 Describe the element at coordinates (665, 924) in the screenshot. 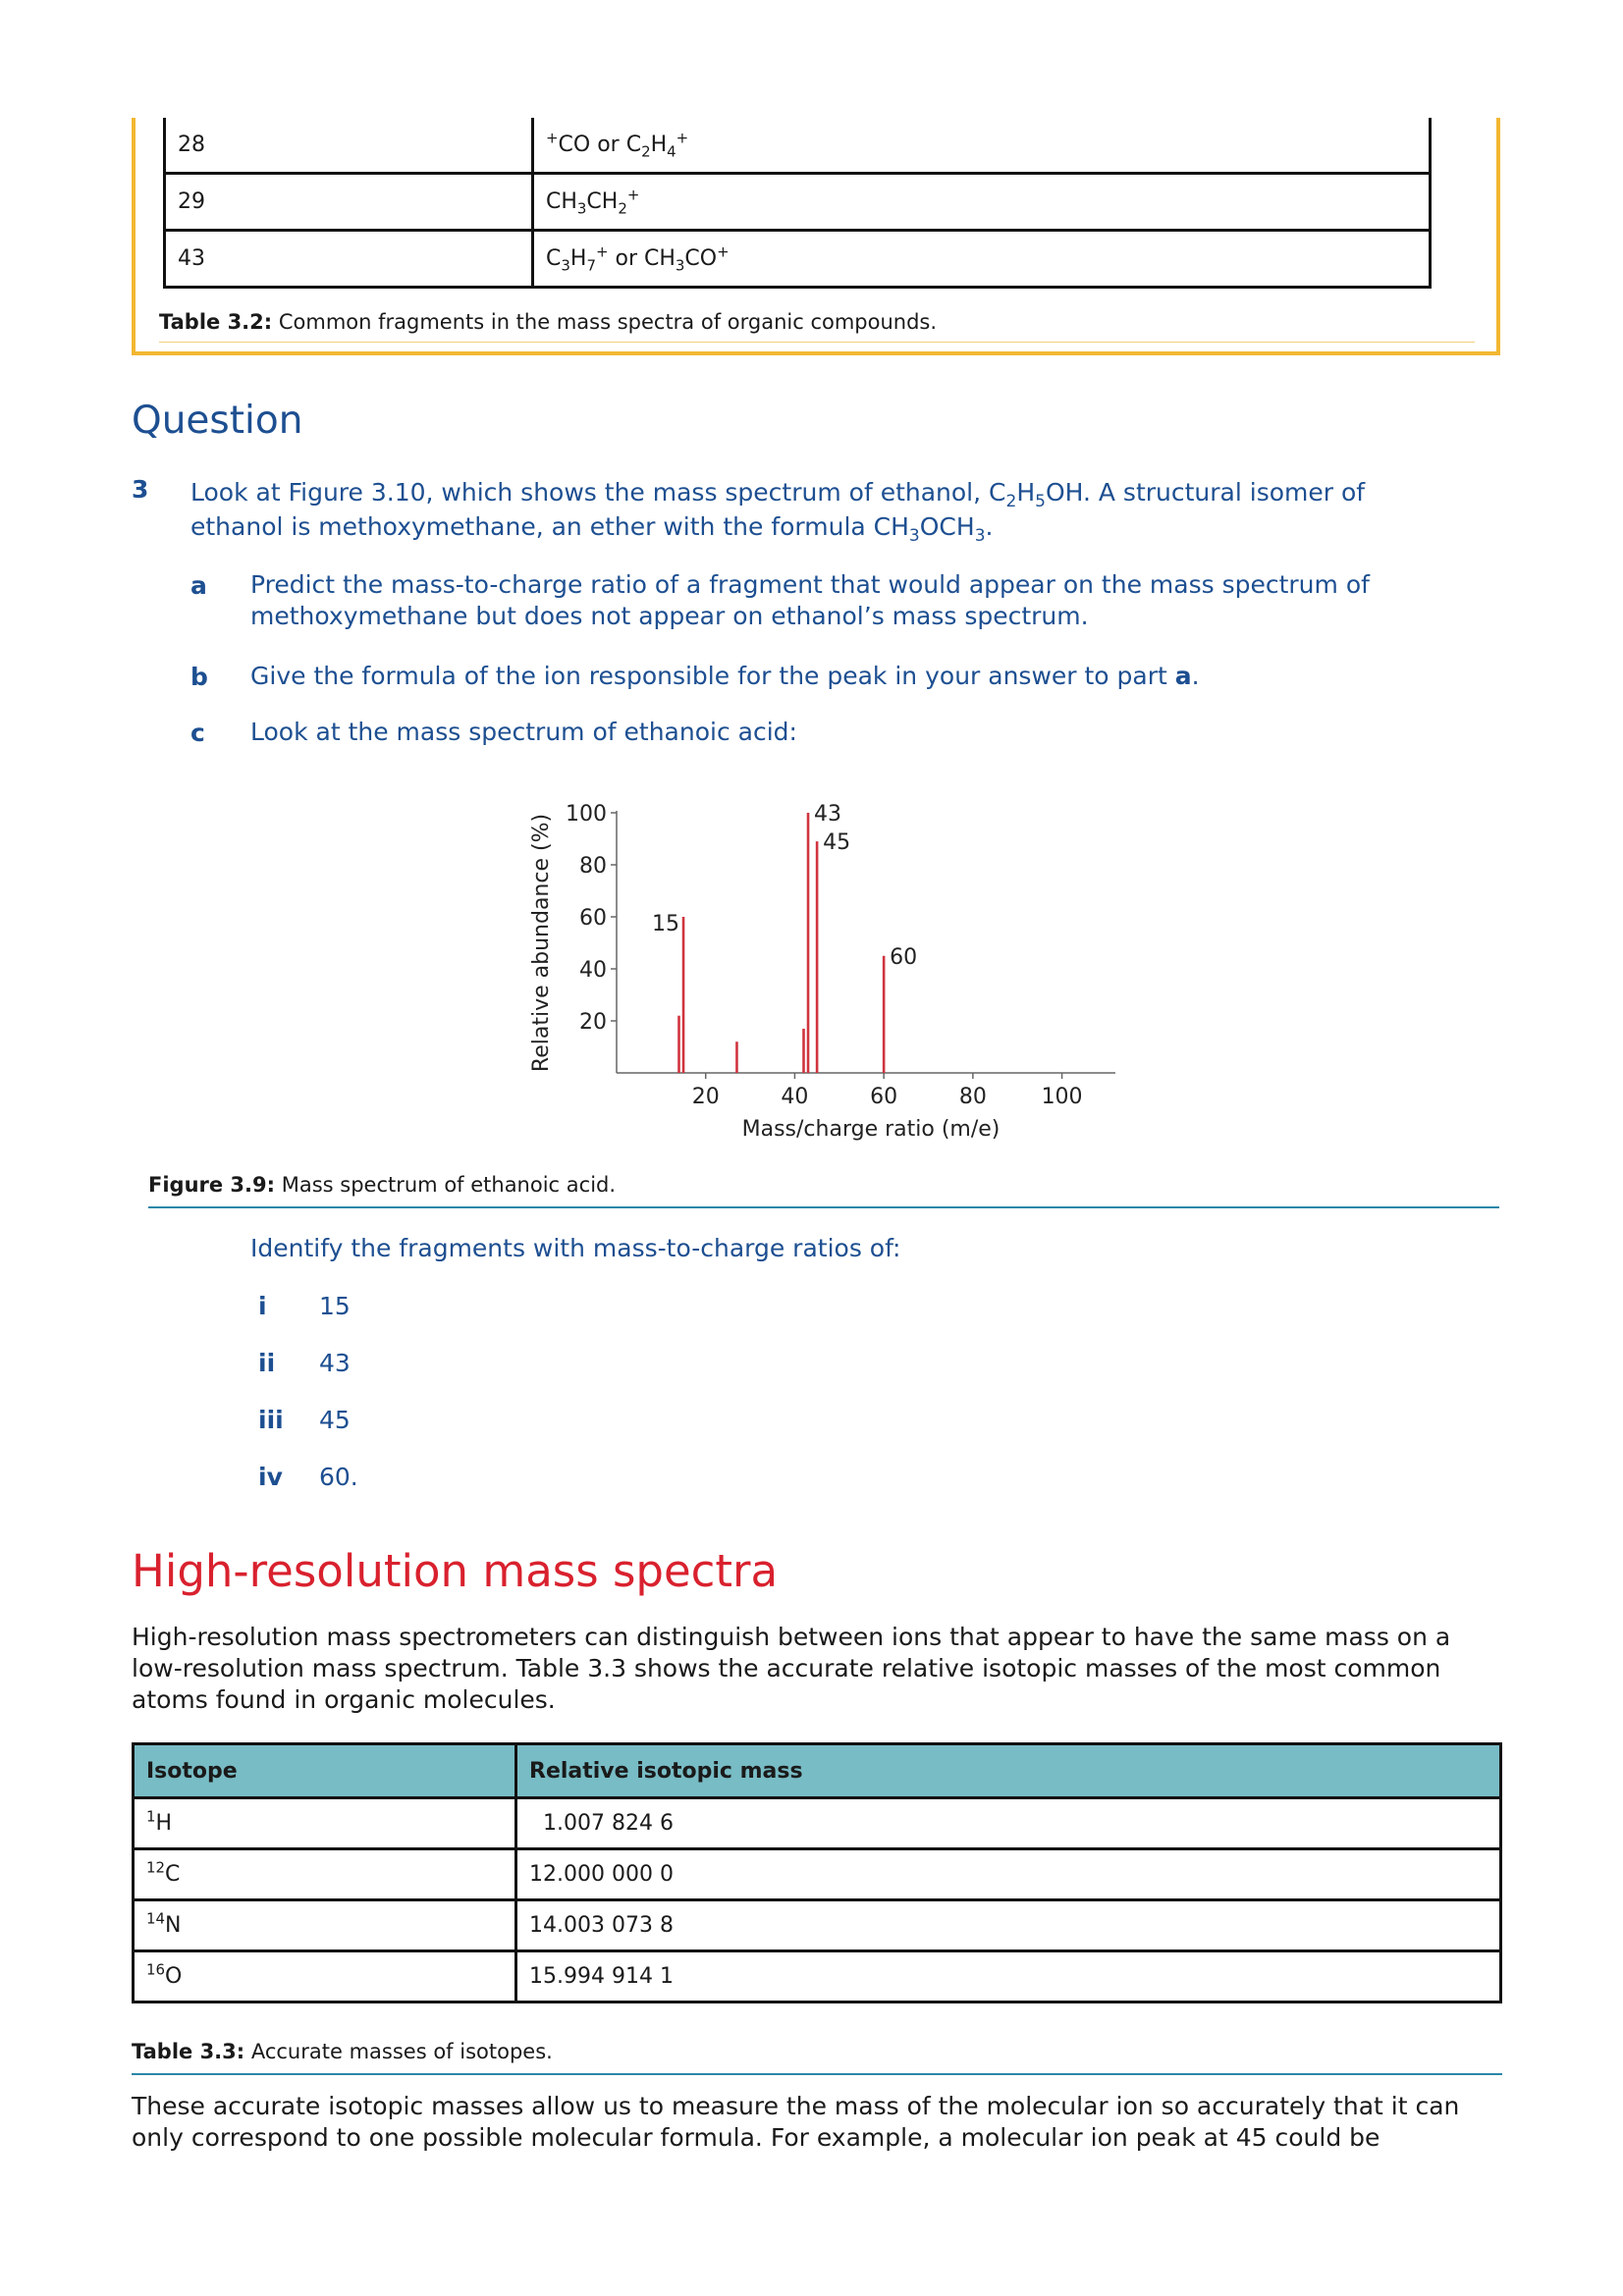

I see `peak-label: 15` at that location.